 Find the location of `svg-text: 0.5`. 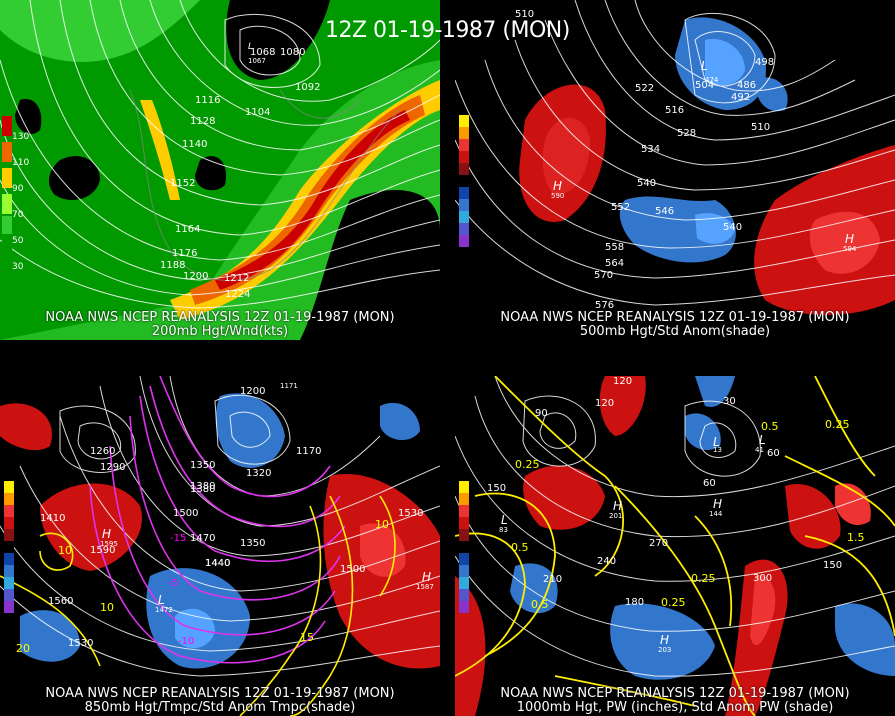

svg-text: 0.5 is located at coordinates (770, 426).